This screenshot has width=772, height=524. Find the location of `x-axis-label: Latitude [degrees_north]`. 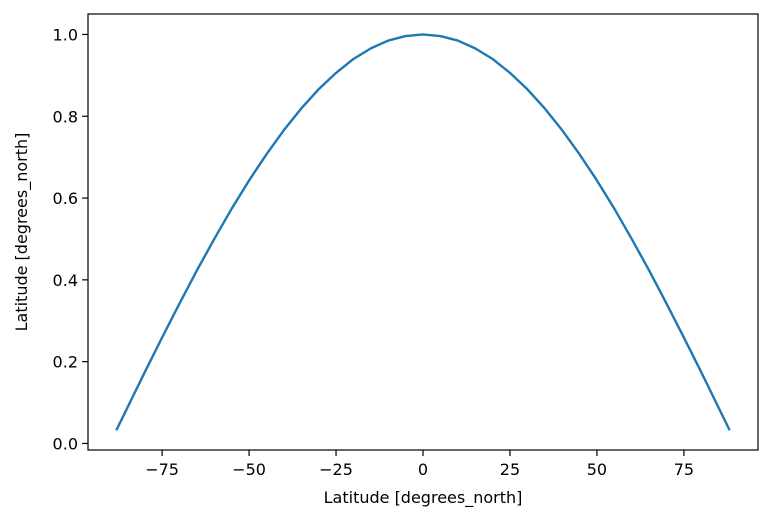

x-axis-label: Latitude [degrees_north] is located at coordinates (423, 498).